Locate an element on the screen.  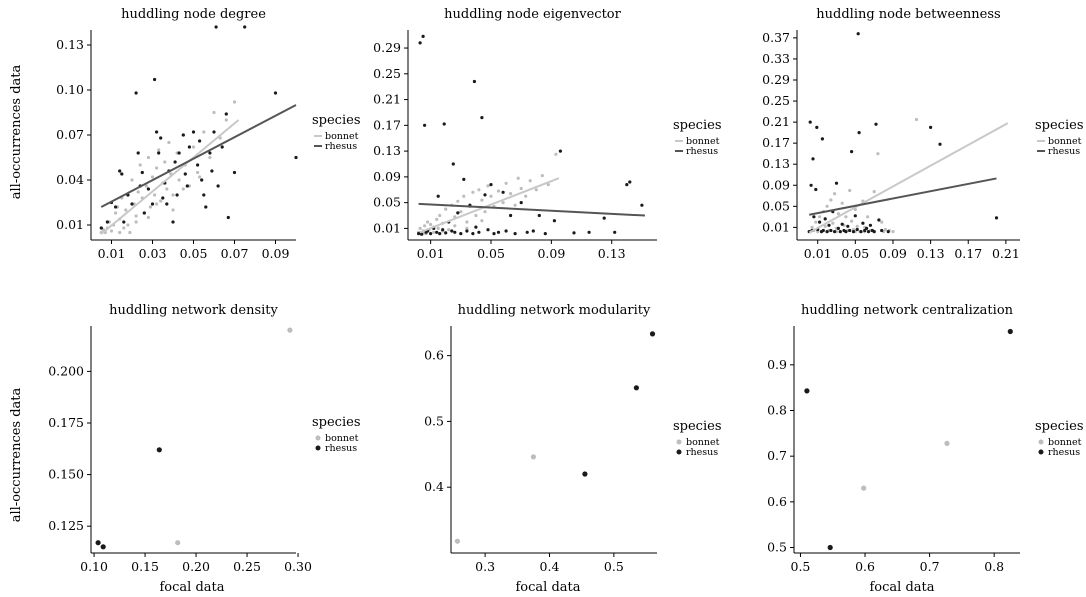
x-axis-label-3: focal data is located at coordinates (901, 587).